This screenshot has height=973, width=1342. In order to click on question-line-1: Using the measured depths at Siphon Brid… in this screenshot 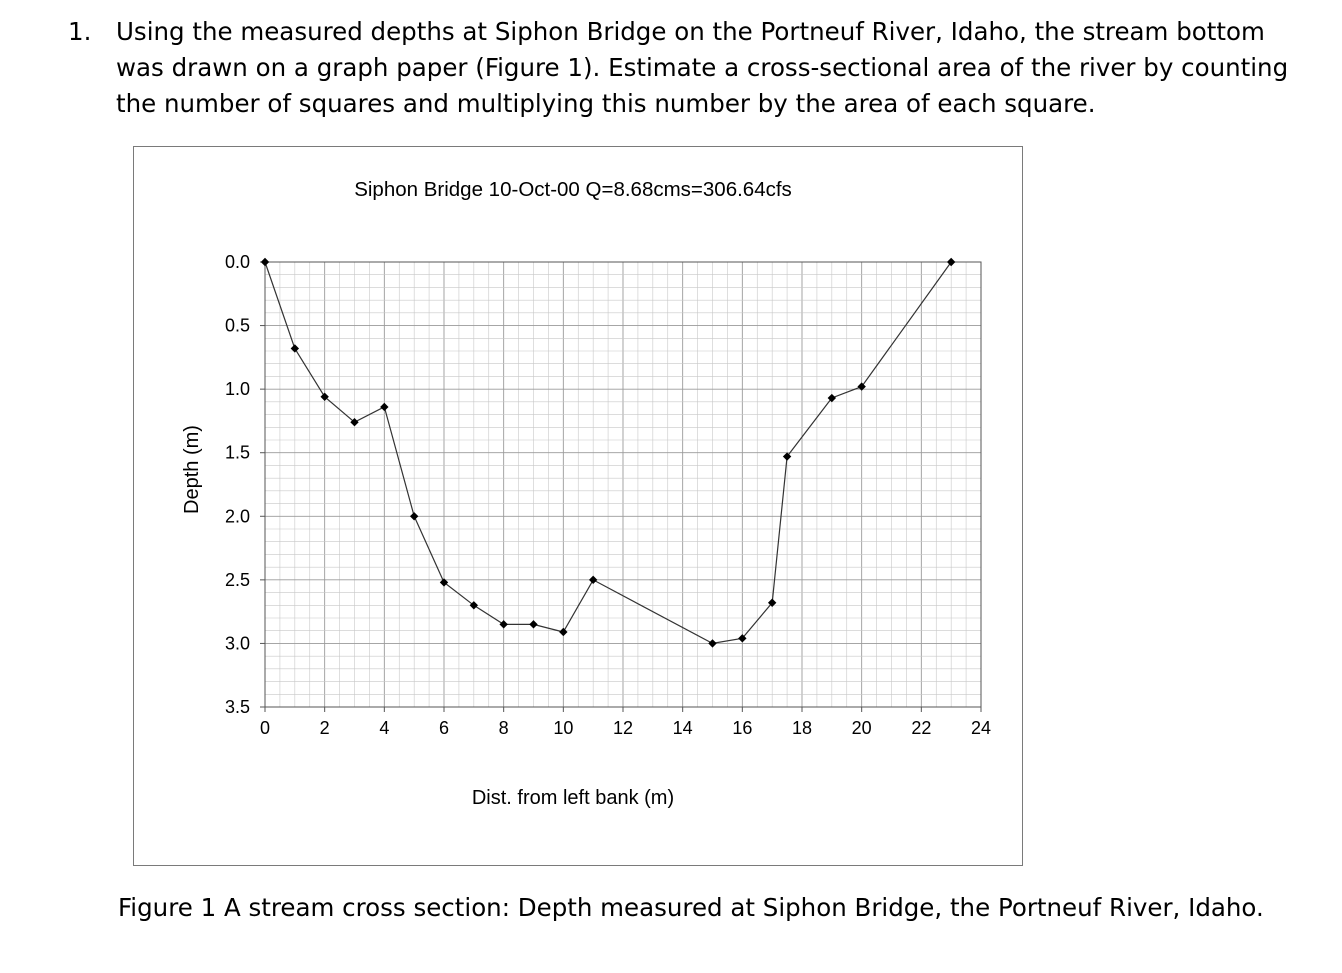, I will do `click(690, 31)`.